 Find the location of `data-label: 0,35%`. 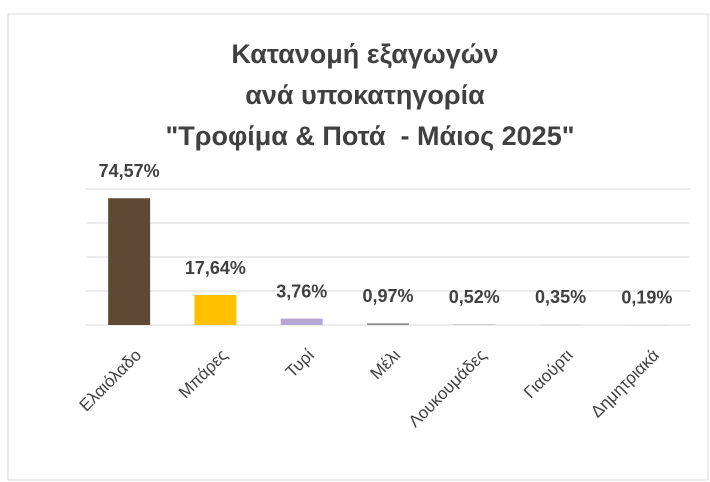

data-label: 0,35% is located at coordinates (560, 297).